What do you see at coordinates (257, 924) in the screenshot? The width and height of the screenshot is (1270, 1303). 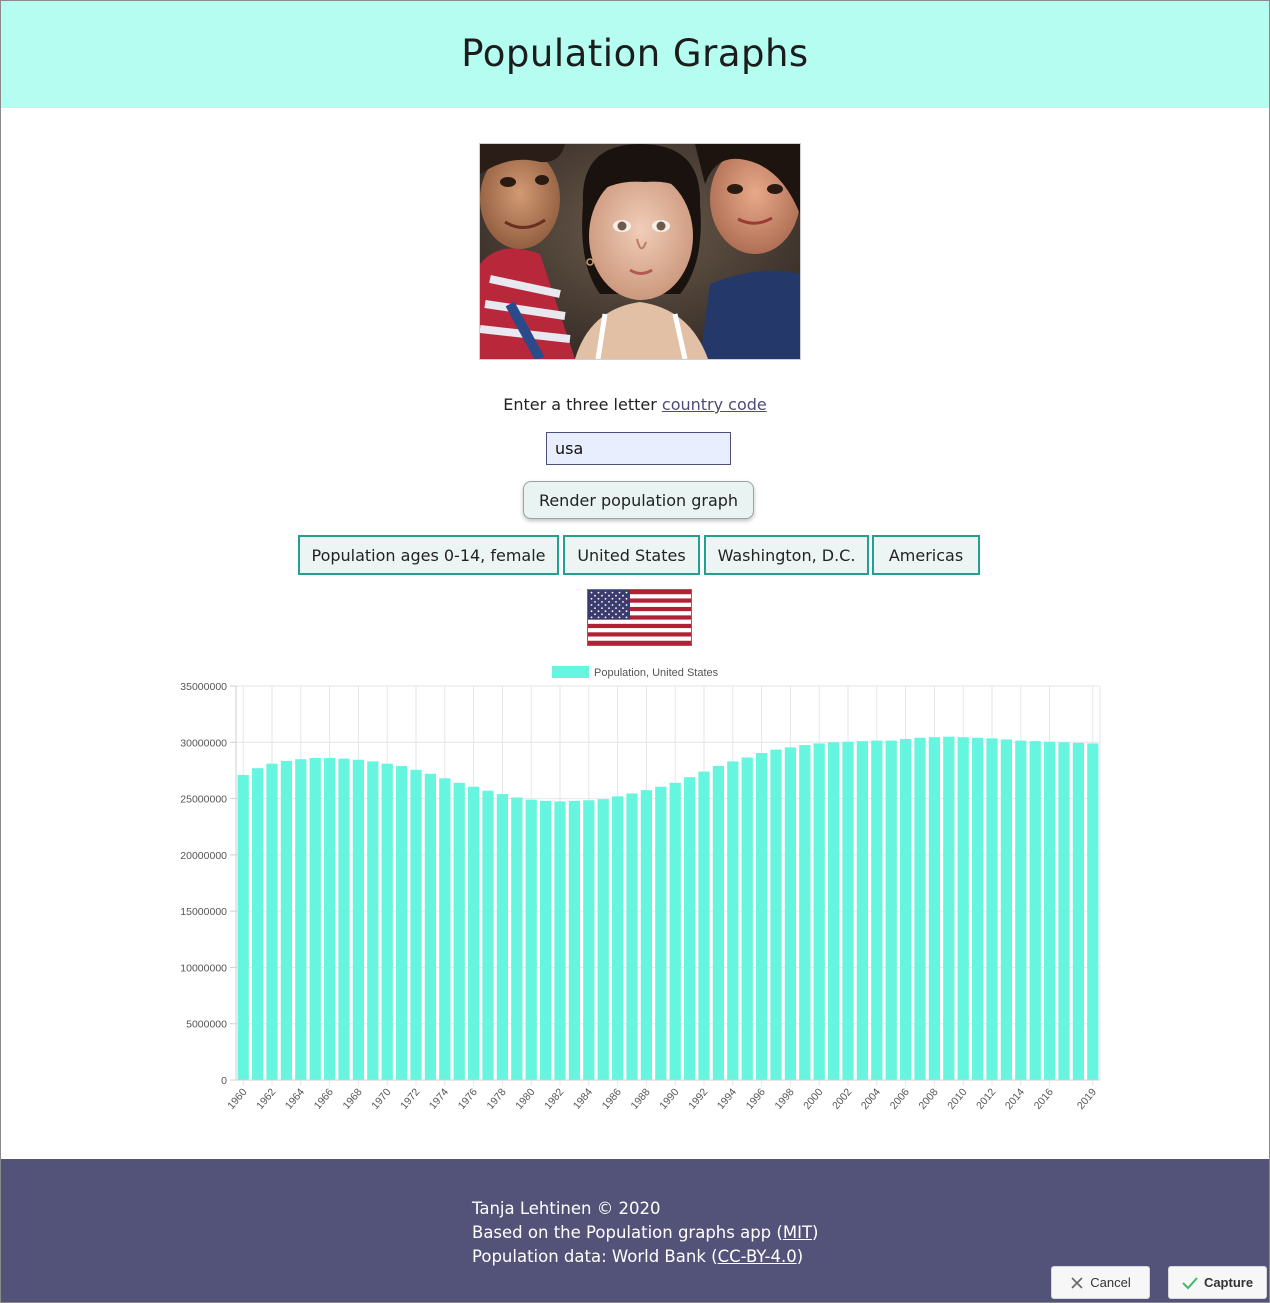 I see `bar-1961` at bounding box center [257, 924].